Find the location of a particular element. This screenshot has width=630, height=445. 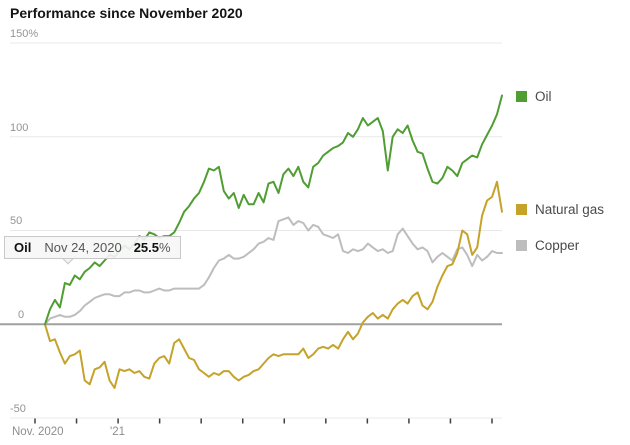

y-tick-label-100: 100 is located at coordinates (19, 128).